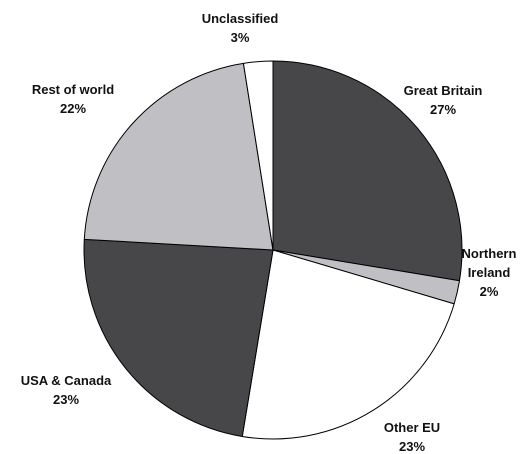 The width and height of the screenshot is (530, 454). What do you see at coordinates (240, 28) in the screenshot?
I see `slice-label-unclassified: Unclassified 3%` at bounding box center [240, 28].